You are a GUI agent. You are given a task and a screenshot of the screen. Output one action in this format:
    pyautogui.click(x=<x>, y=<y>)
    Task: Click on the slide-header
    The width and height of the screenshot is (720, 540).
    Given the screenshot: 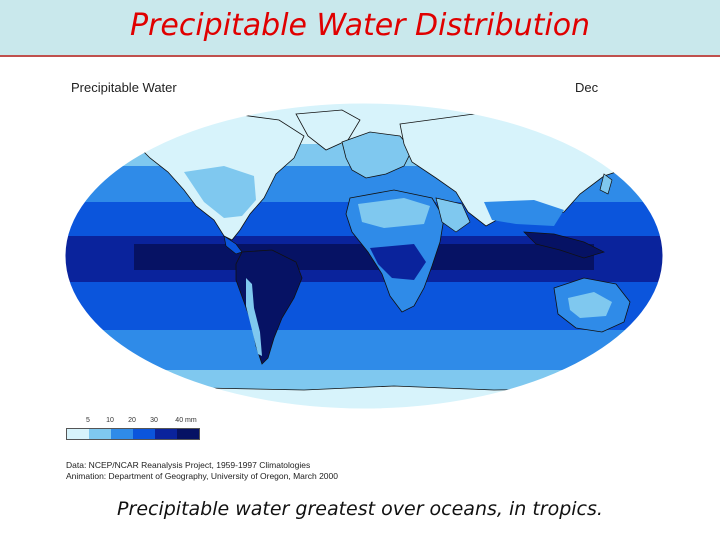 What is the action you would take?
    pyautogui.click(x=360, y=27)
    